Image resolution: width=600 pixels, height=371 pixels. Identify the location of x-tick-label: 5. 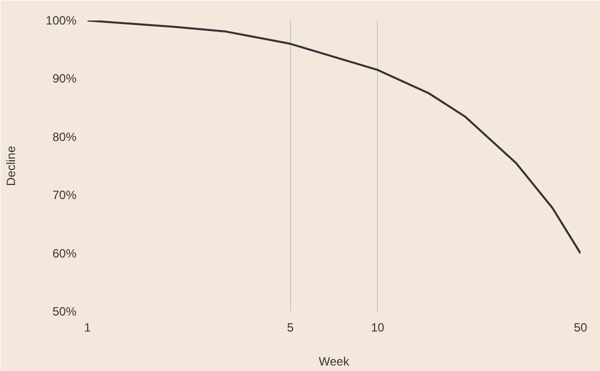
(290, 327).